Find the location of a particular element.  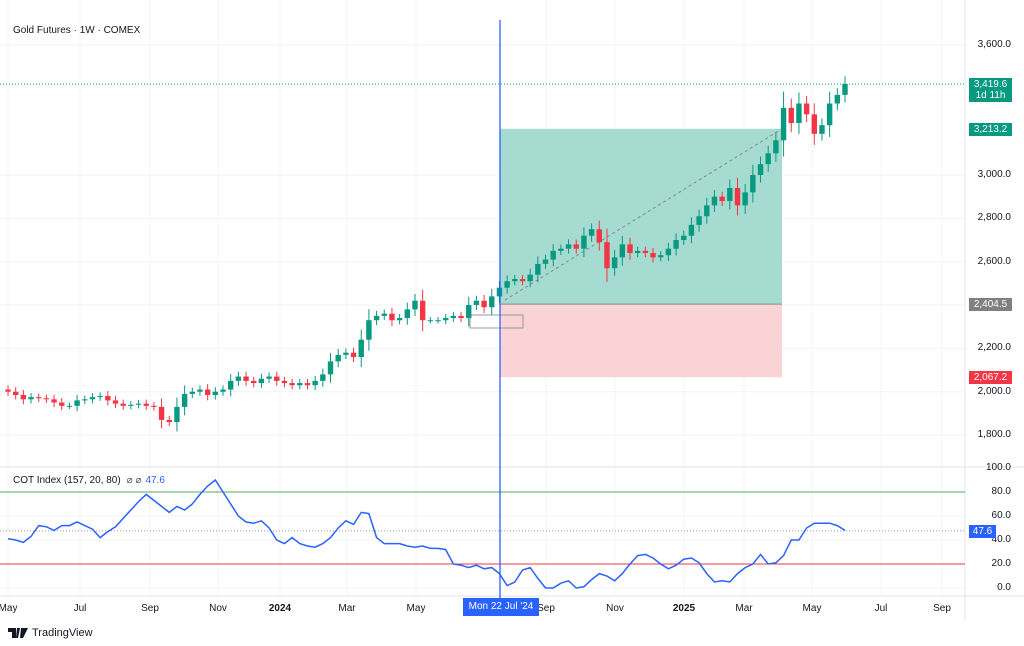

price-axis-label: 2,000.0 is located at coordinates (994, 391).